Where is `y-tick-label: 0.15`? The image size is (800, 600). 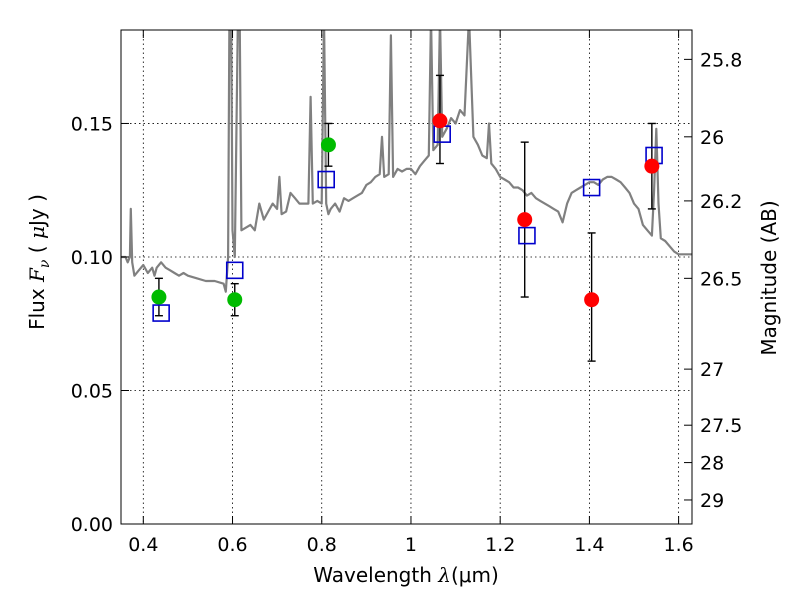 y-tick-label: 0.15 is located at coordinates (92, 124).